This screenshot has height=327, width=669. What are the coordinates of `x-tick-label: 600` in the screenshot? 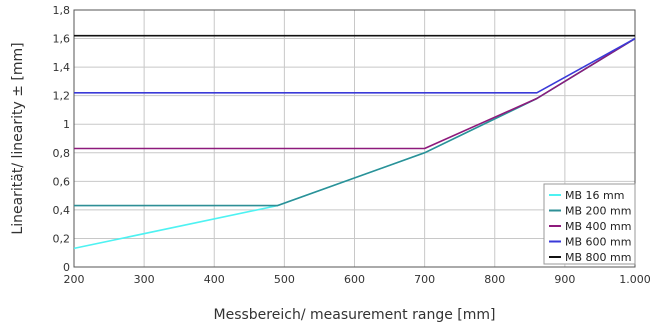 It's located at (354, 279).